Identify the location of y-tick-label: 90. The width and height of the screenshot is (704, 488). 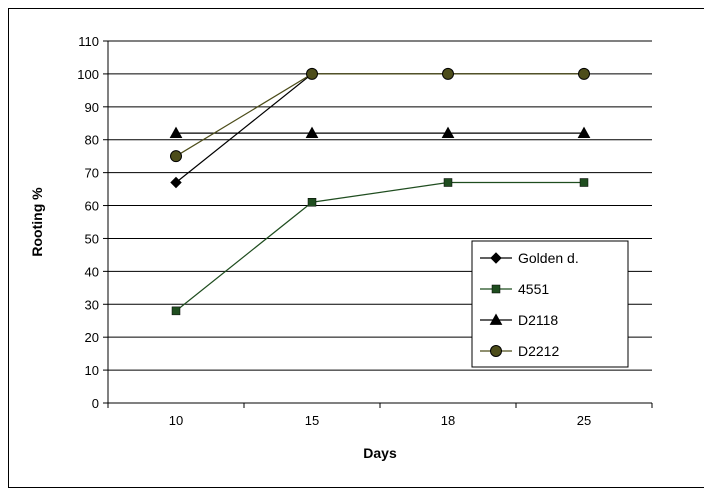
(92, 107).